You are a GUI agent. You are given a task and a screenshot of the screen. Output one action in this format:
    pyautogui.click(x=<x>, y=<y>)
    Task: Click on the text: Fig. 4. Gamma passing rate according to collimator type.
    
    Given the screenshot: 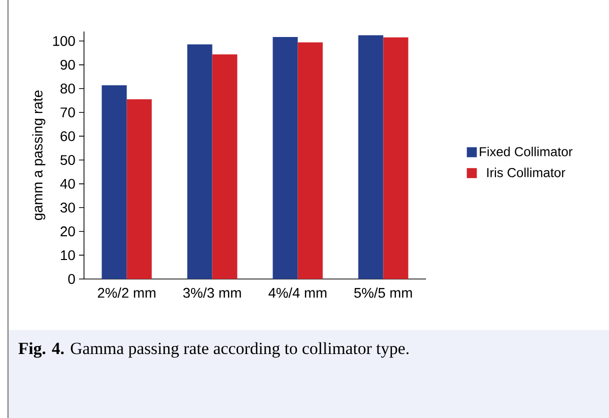 What is the action you would take?
    pyautogui.click(x=213, y=350)
    